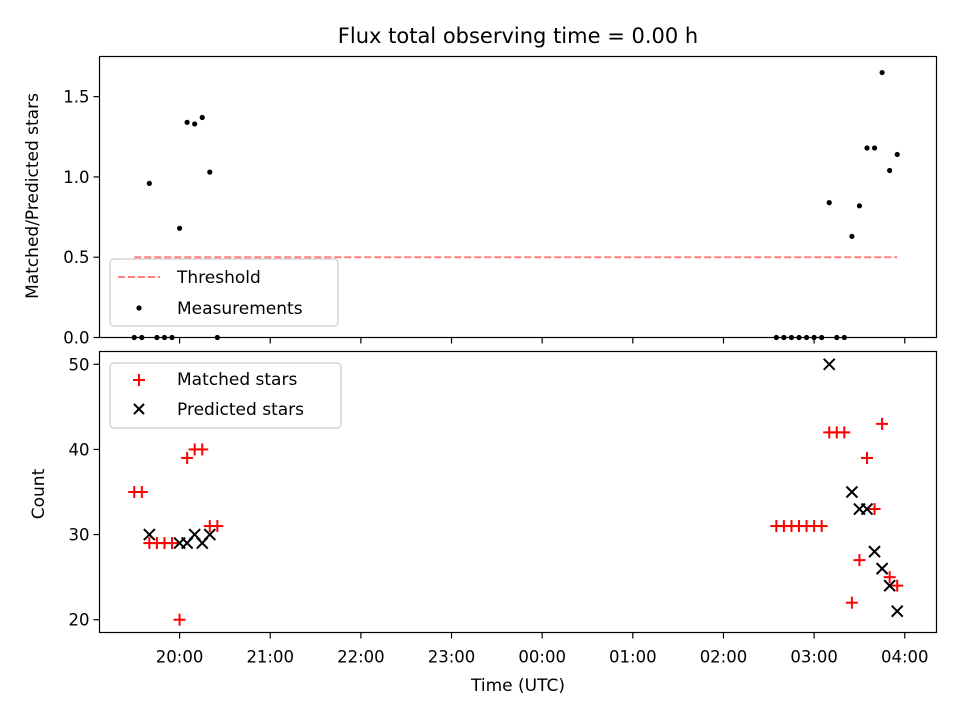 This screenshot has width=960, height=724. I want to click on x-tick-label: 00:00, so click(542, 657).